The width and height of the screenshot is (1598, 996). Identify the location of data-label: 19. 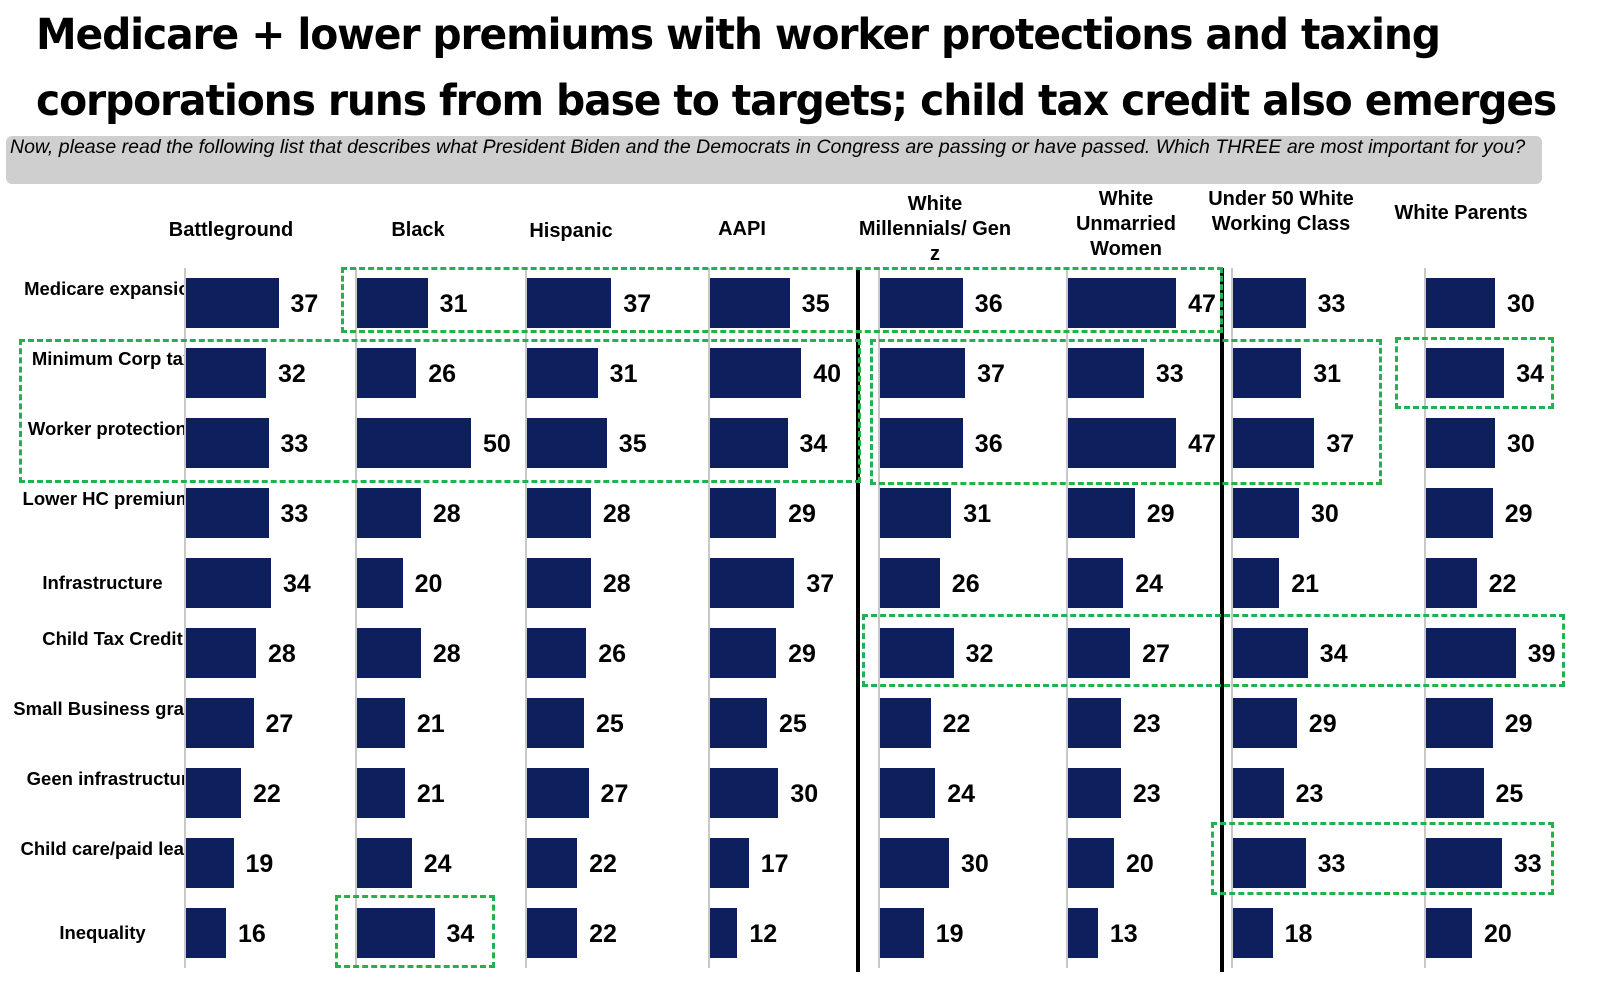
(259, 864).